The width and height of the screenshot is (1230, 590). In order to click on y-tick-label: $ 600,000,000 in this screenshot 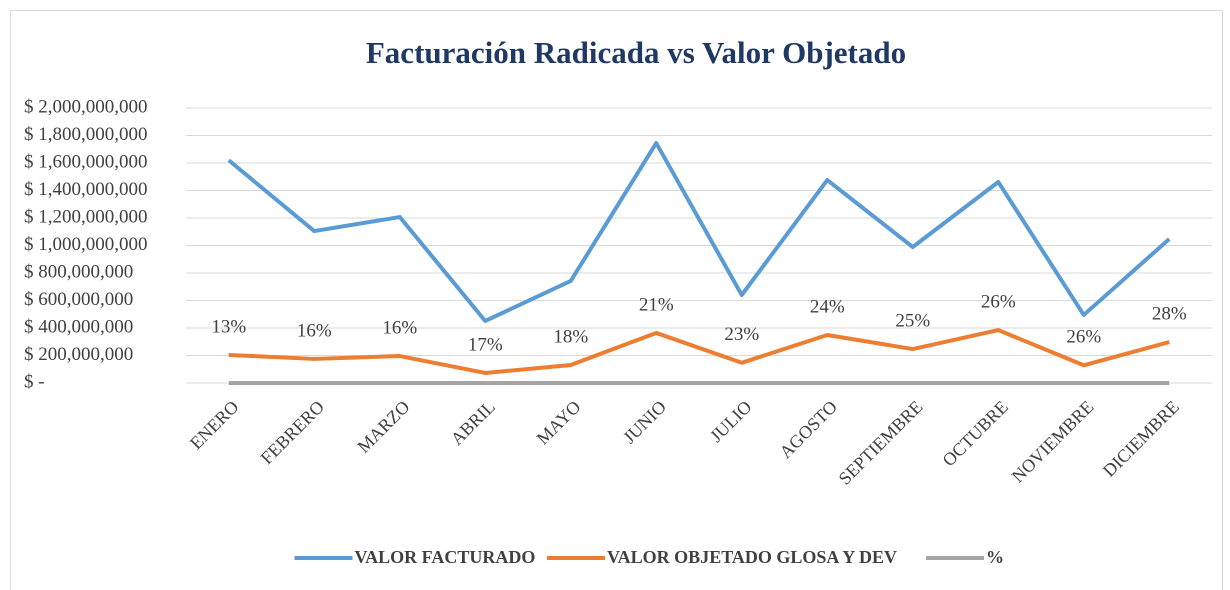, I will do `click(78, 299)`.